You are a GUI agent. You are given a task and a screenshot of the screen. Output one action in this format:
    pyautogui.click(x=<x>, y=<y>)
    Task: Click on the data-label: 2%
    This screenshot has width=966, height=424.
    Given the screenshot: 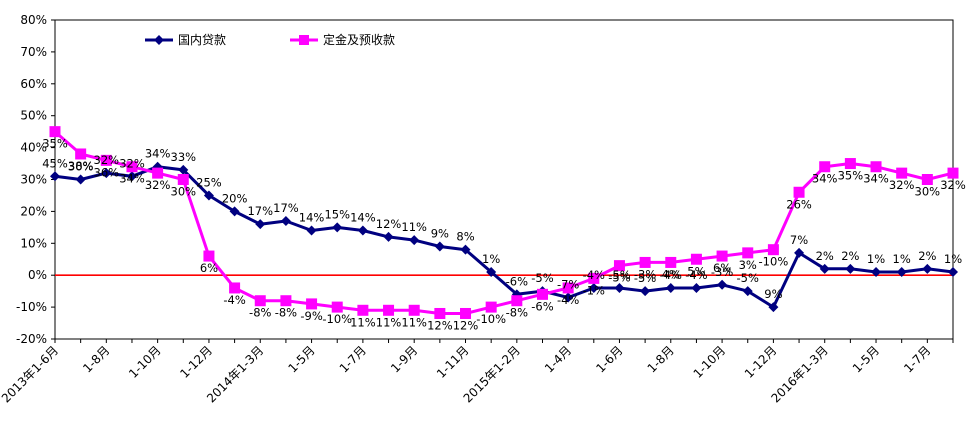 What is the action you would take?
    pyautogui.click(x=825, y=256)
    